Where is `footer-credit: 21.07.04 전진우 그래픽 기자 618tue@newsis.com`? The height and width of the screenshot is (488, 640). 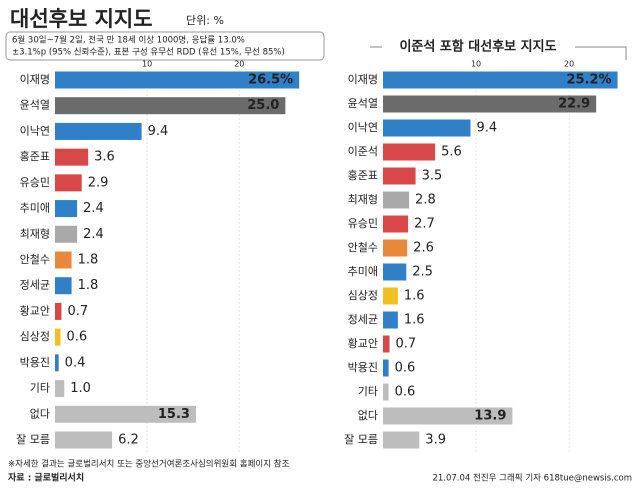
footer-credit: 21.07.04 전진우 그래픽 기자 618tue@newsis.com is located at coordinates (532, 478).